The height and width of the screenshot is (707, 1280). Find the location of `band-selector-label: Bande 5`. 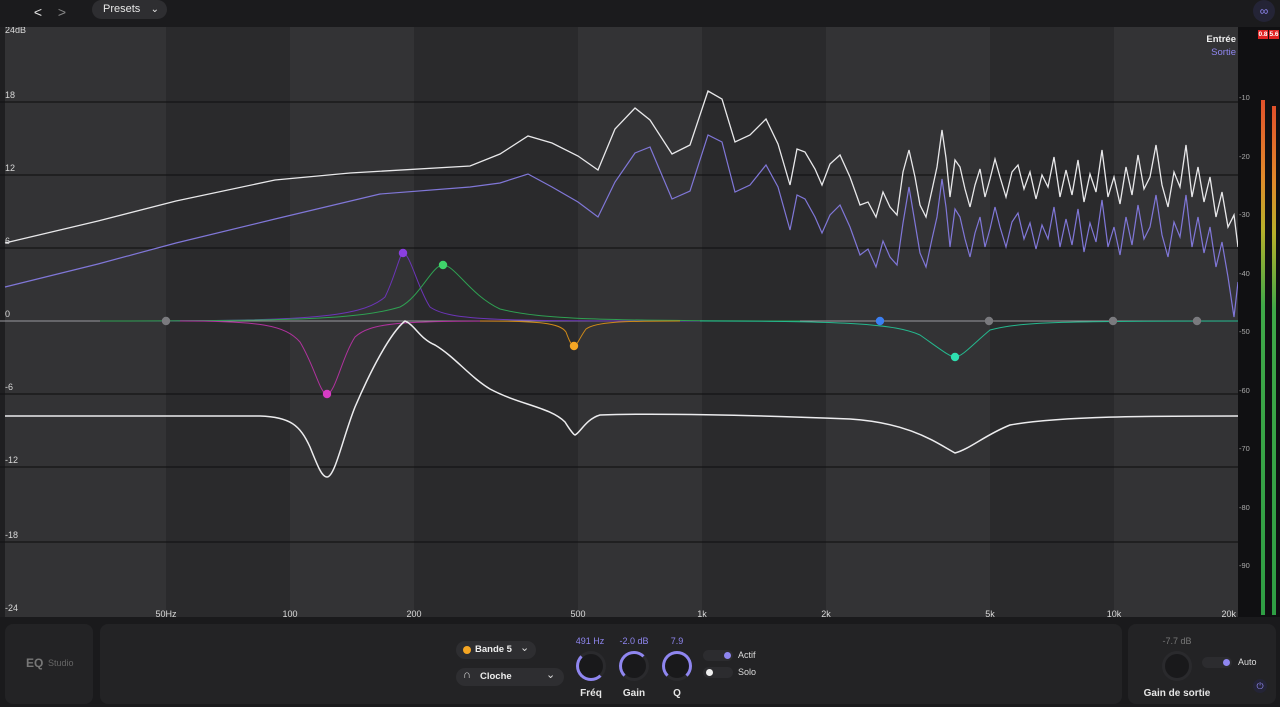

band-selector-label: Bande 5 is located at coordinates (493, 649).